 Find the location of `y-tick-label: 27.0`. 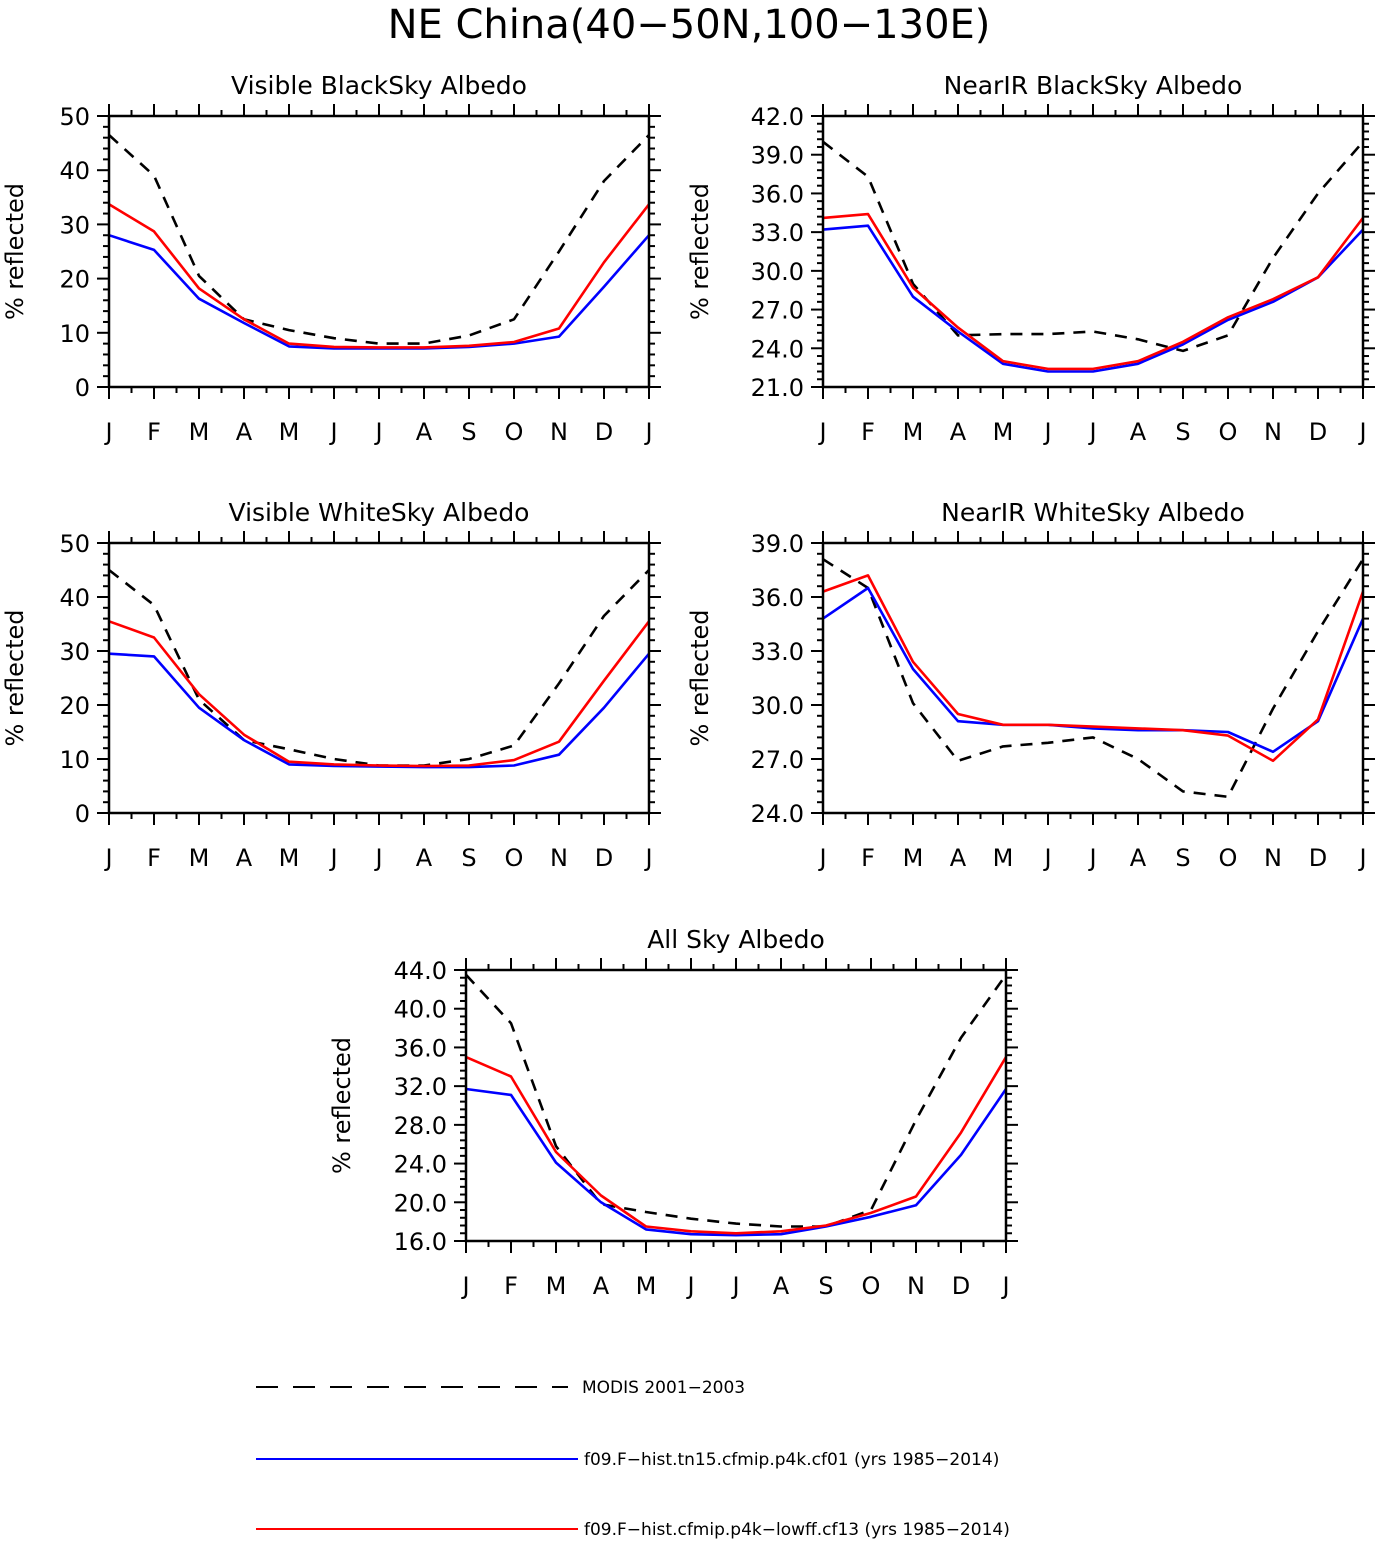

y-tick-label: 27.0 is located at coordinates (777, 760).